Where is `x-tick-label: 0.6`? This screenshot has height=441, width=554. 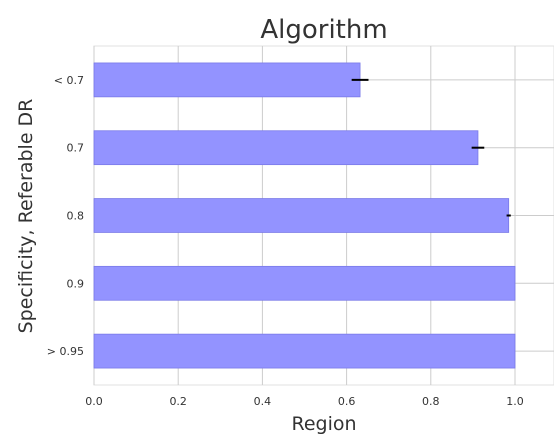 x-tick-label: 0.6 is located at coordinates (347, 401).